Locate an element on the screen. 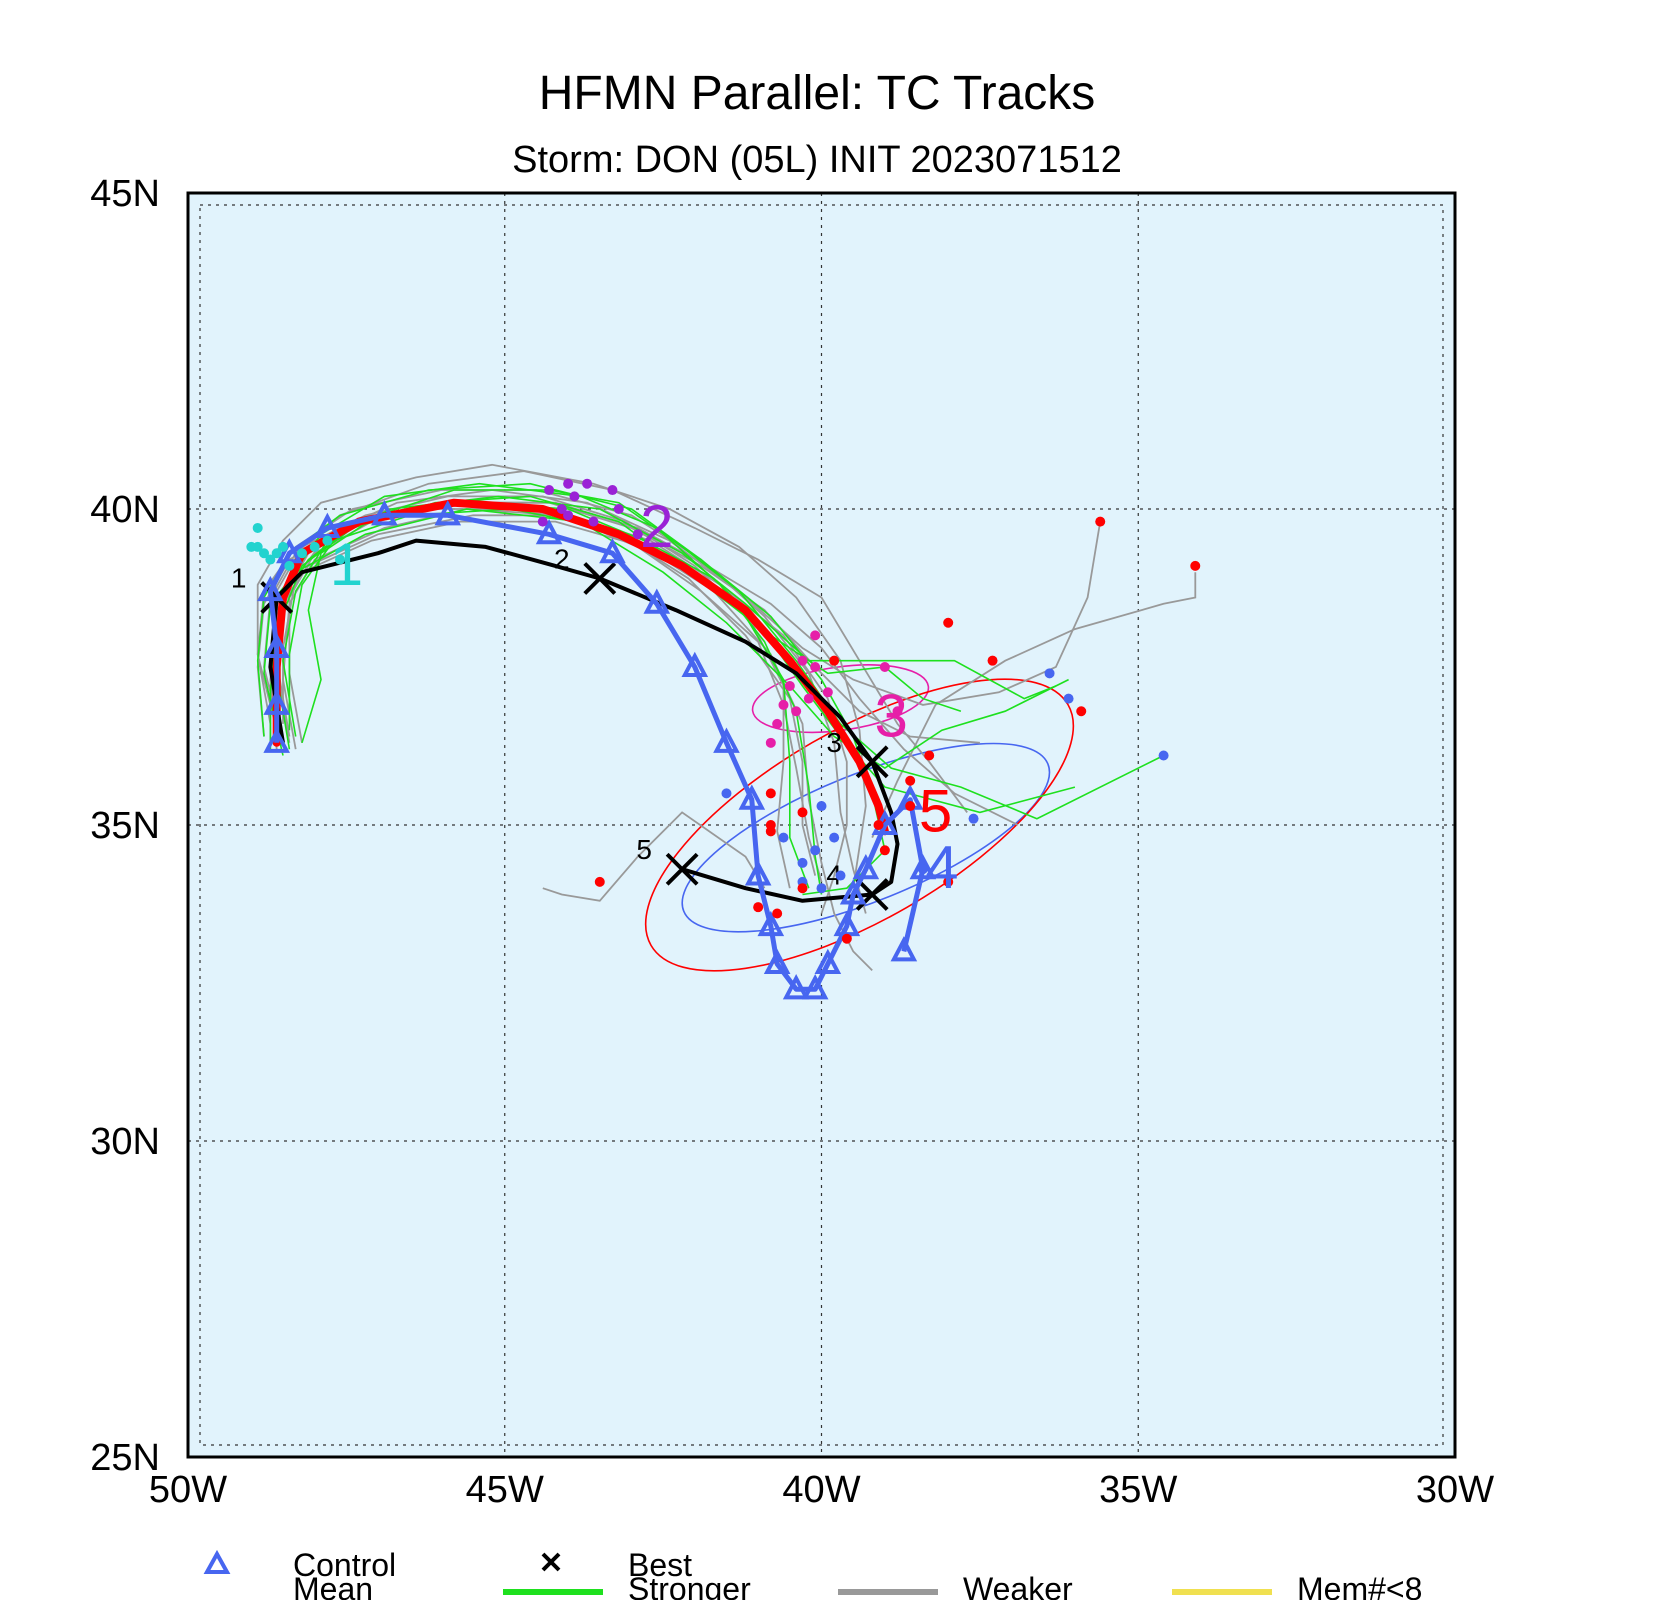 The width and height of the screenshot is (1653, 1600). legend-x-icon is located at coordinates (551, 1562).